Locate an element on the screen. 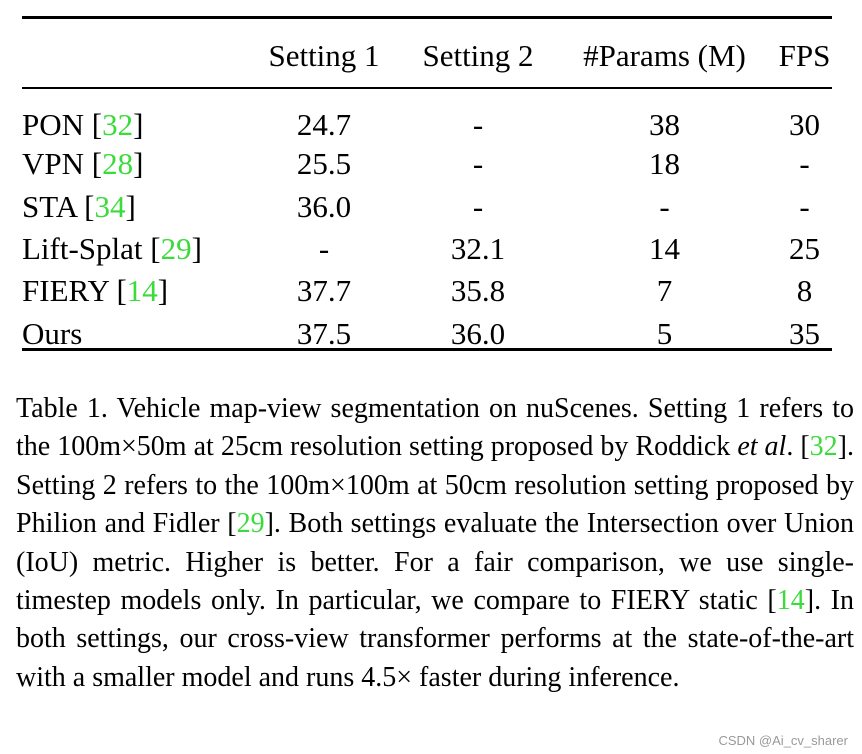  fps-cell: 8 is located at coordinates (804, 291).